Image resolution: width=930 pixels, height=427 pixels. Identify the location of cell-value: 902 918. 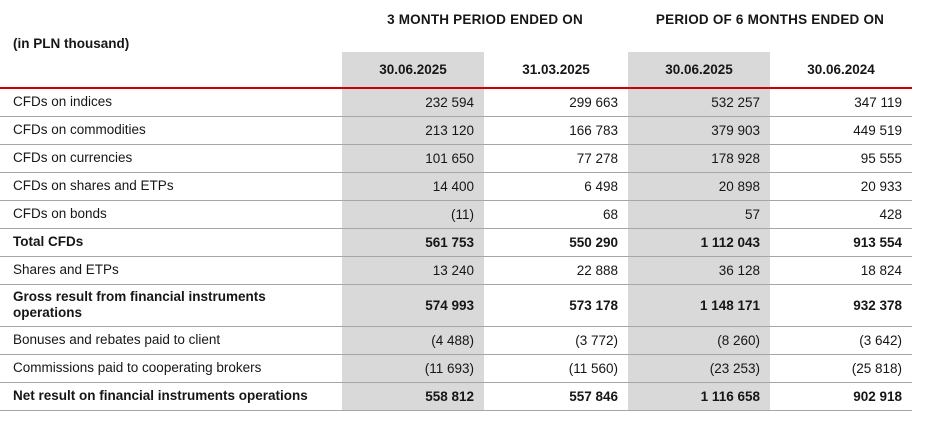
(841, 397).